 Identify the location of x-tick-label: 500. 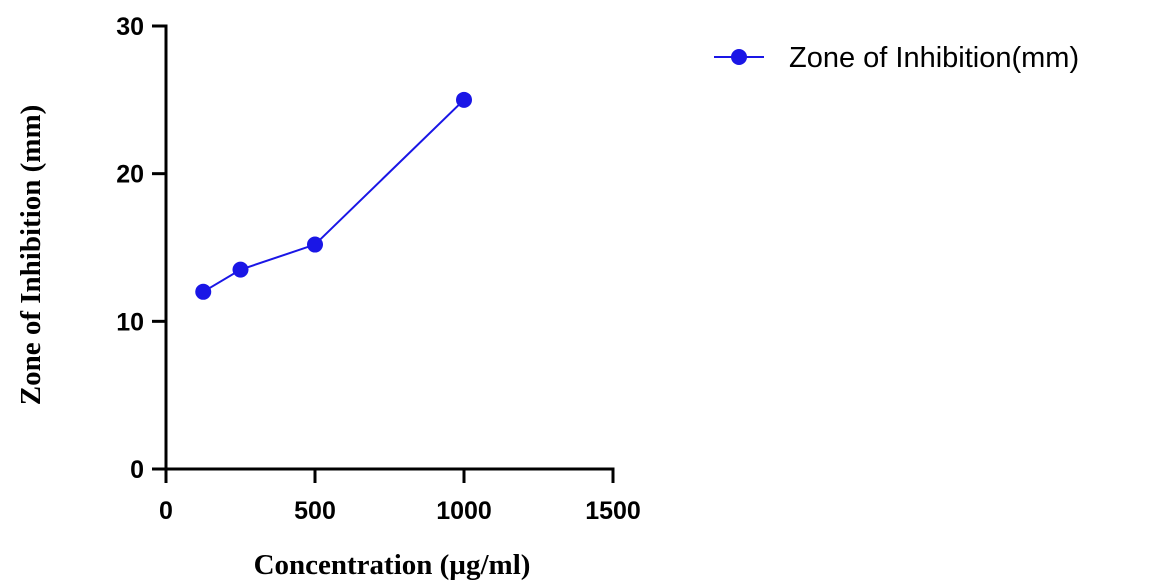
(315, 511).